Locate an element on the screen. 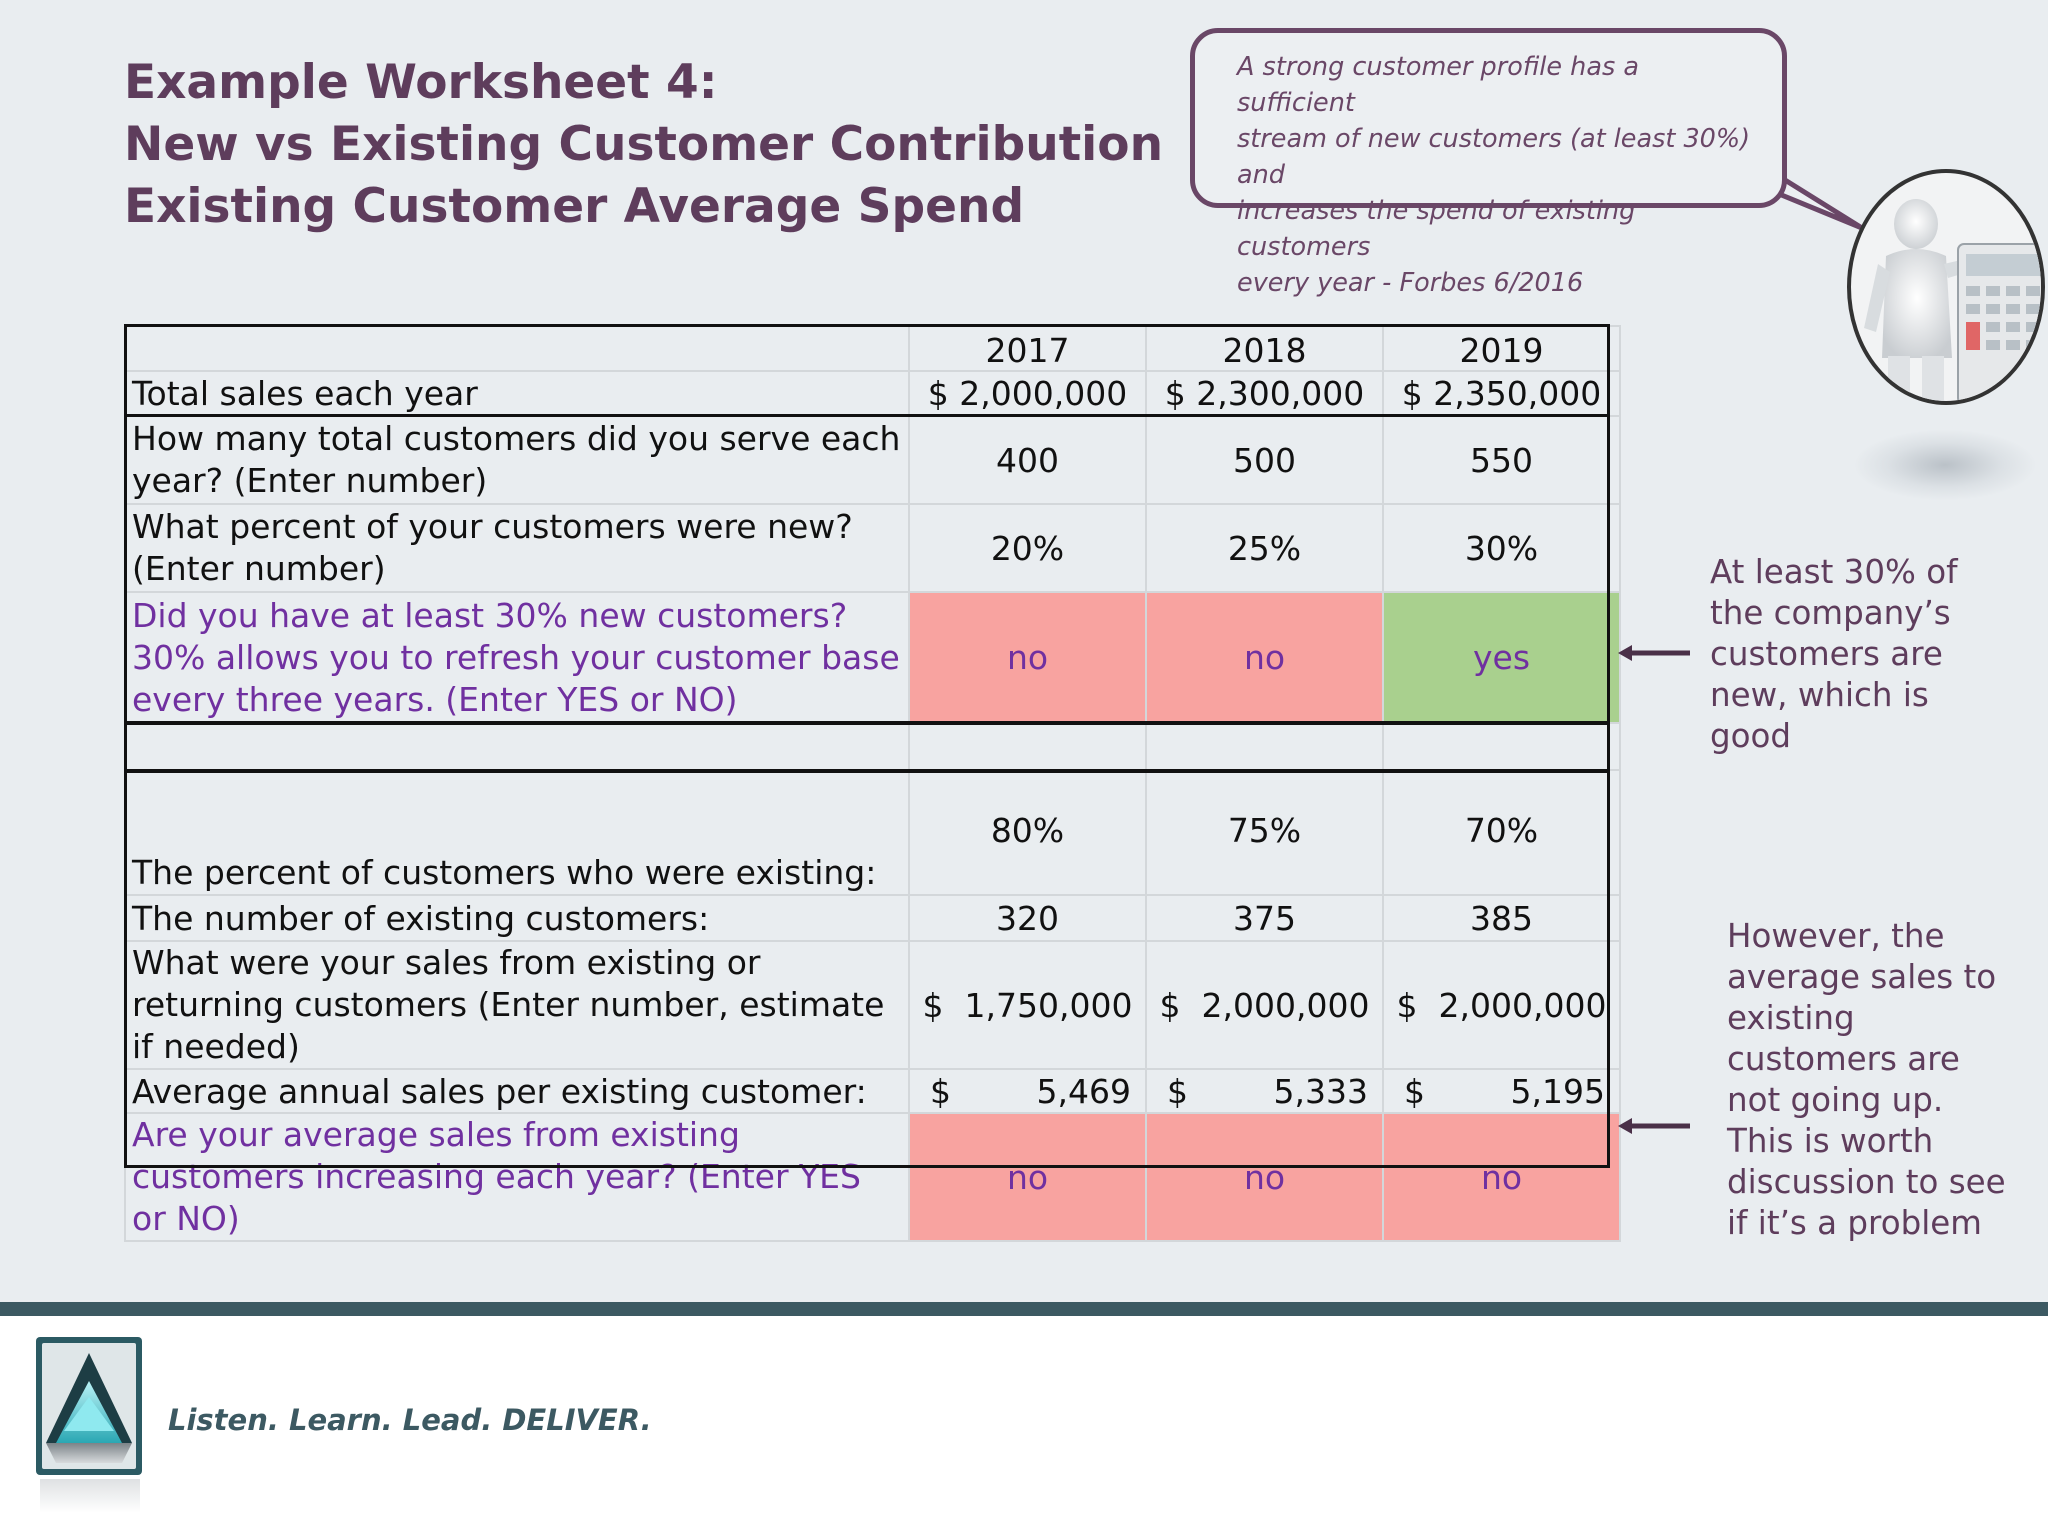  year-header: 2019 is located at coordinates (1501, 348).